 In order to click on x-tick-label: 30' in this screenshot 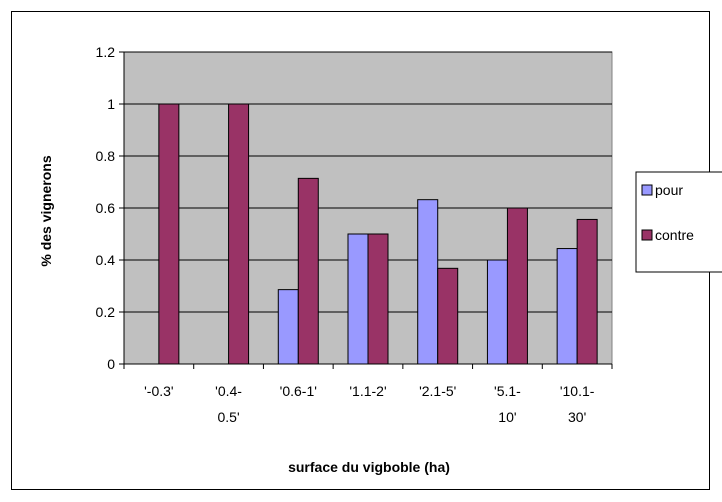, I will do `click(577, 417)`.